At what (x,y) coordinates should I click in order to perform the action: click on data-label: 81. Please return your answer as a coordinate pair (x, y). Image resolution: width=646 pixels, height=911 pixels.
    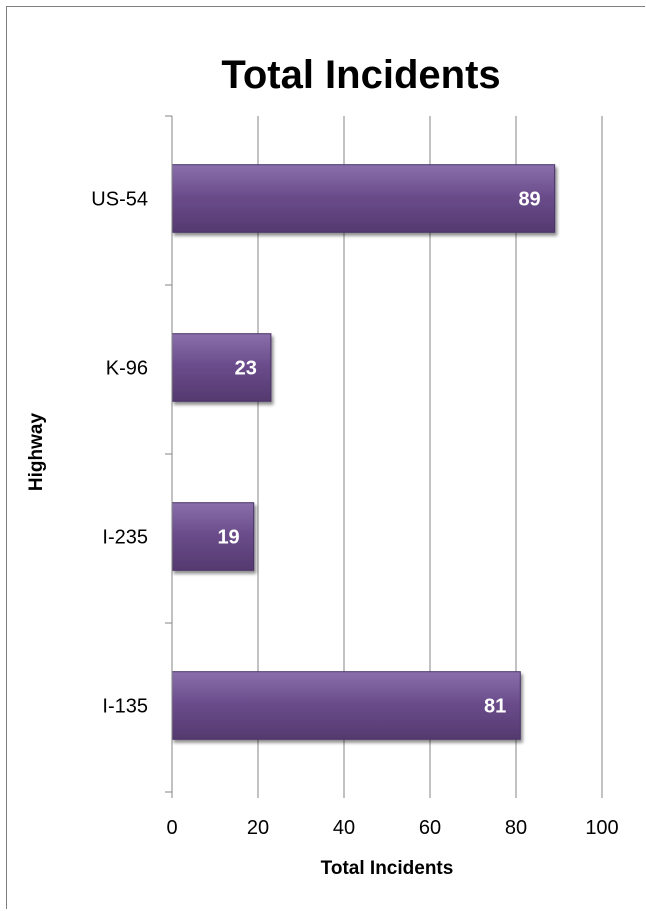
    Looking at the image, I should click on (495, 707).